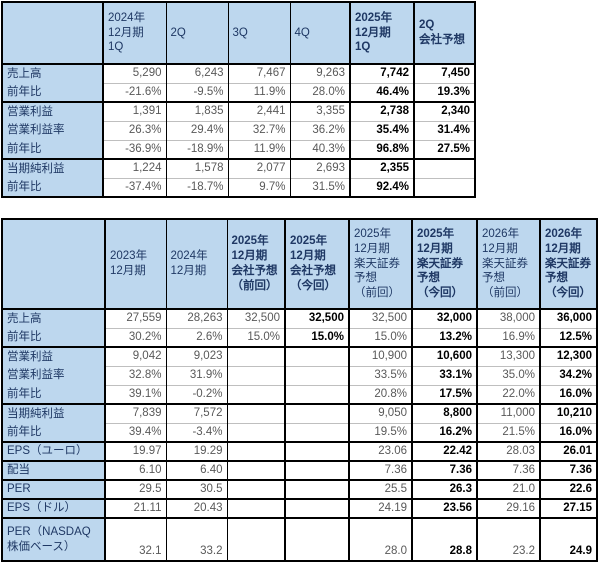 This screenshot has width=600, height=565. I want to click on table-row: 前年比 -37.4% -18.7% 9.7% 31.5% 92.4%, so click(238, 187).